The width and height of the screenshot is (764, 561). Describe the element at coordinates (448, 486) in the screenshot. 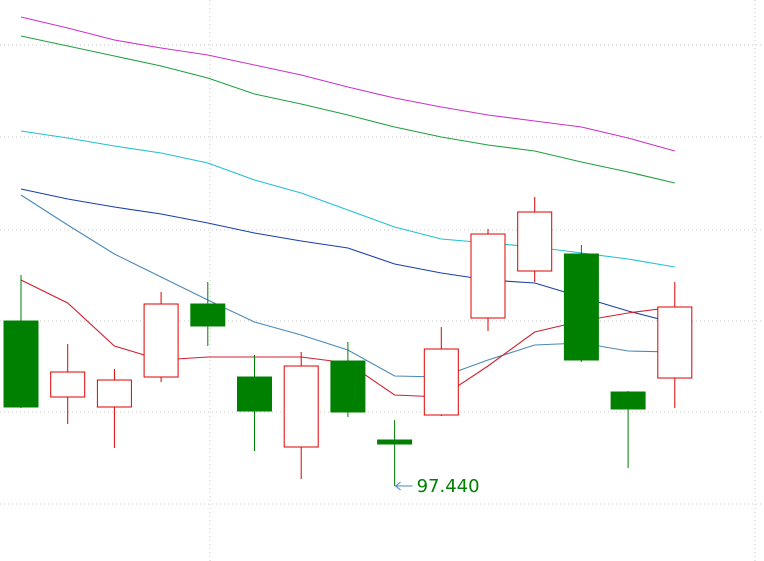

I see `annotation-label: 97.440` at that location.